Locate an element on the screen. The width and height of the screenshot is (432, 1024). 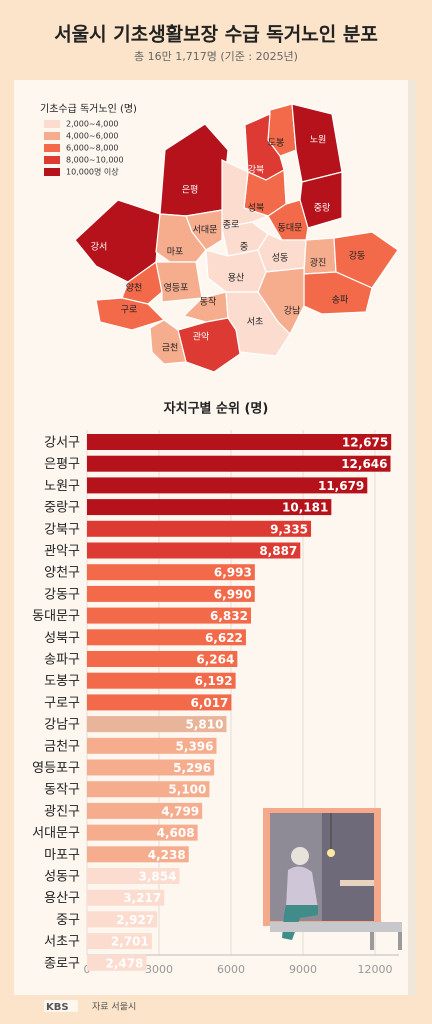
value-label: 6,264 is located at coordinates (215, 660).